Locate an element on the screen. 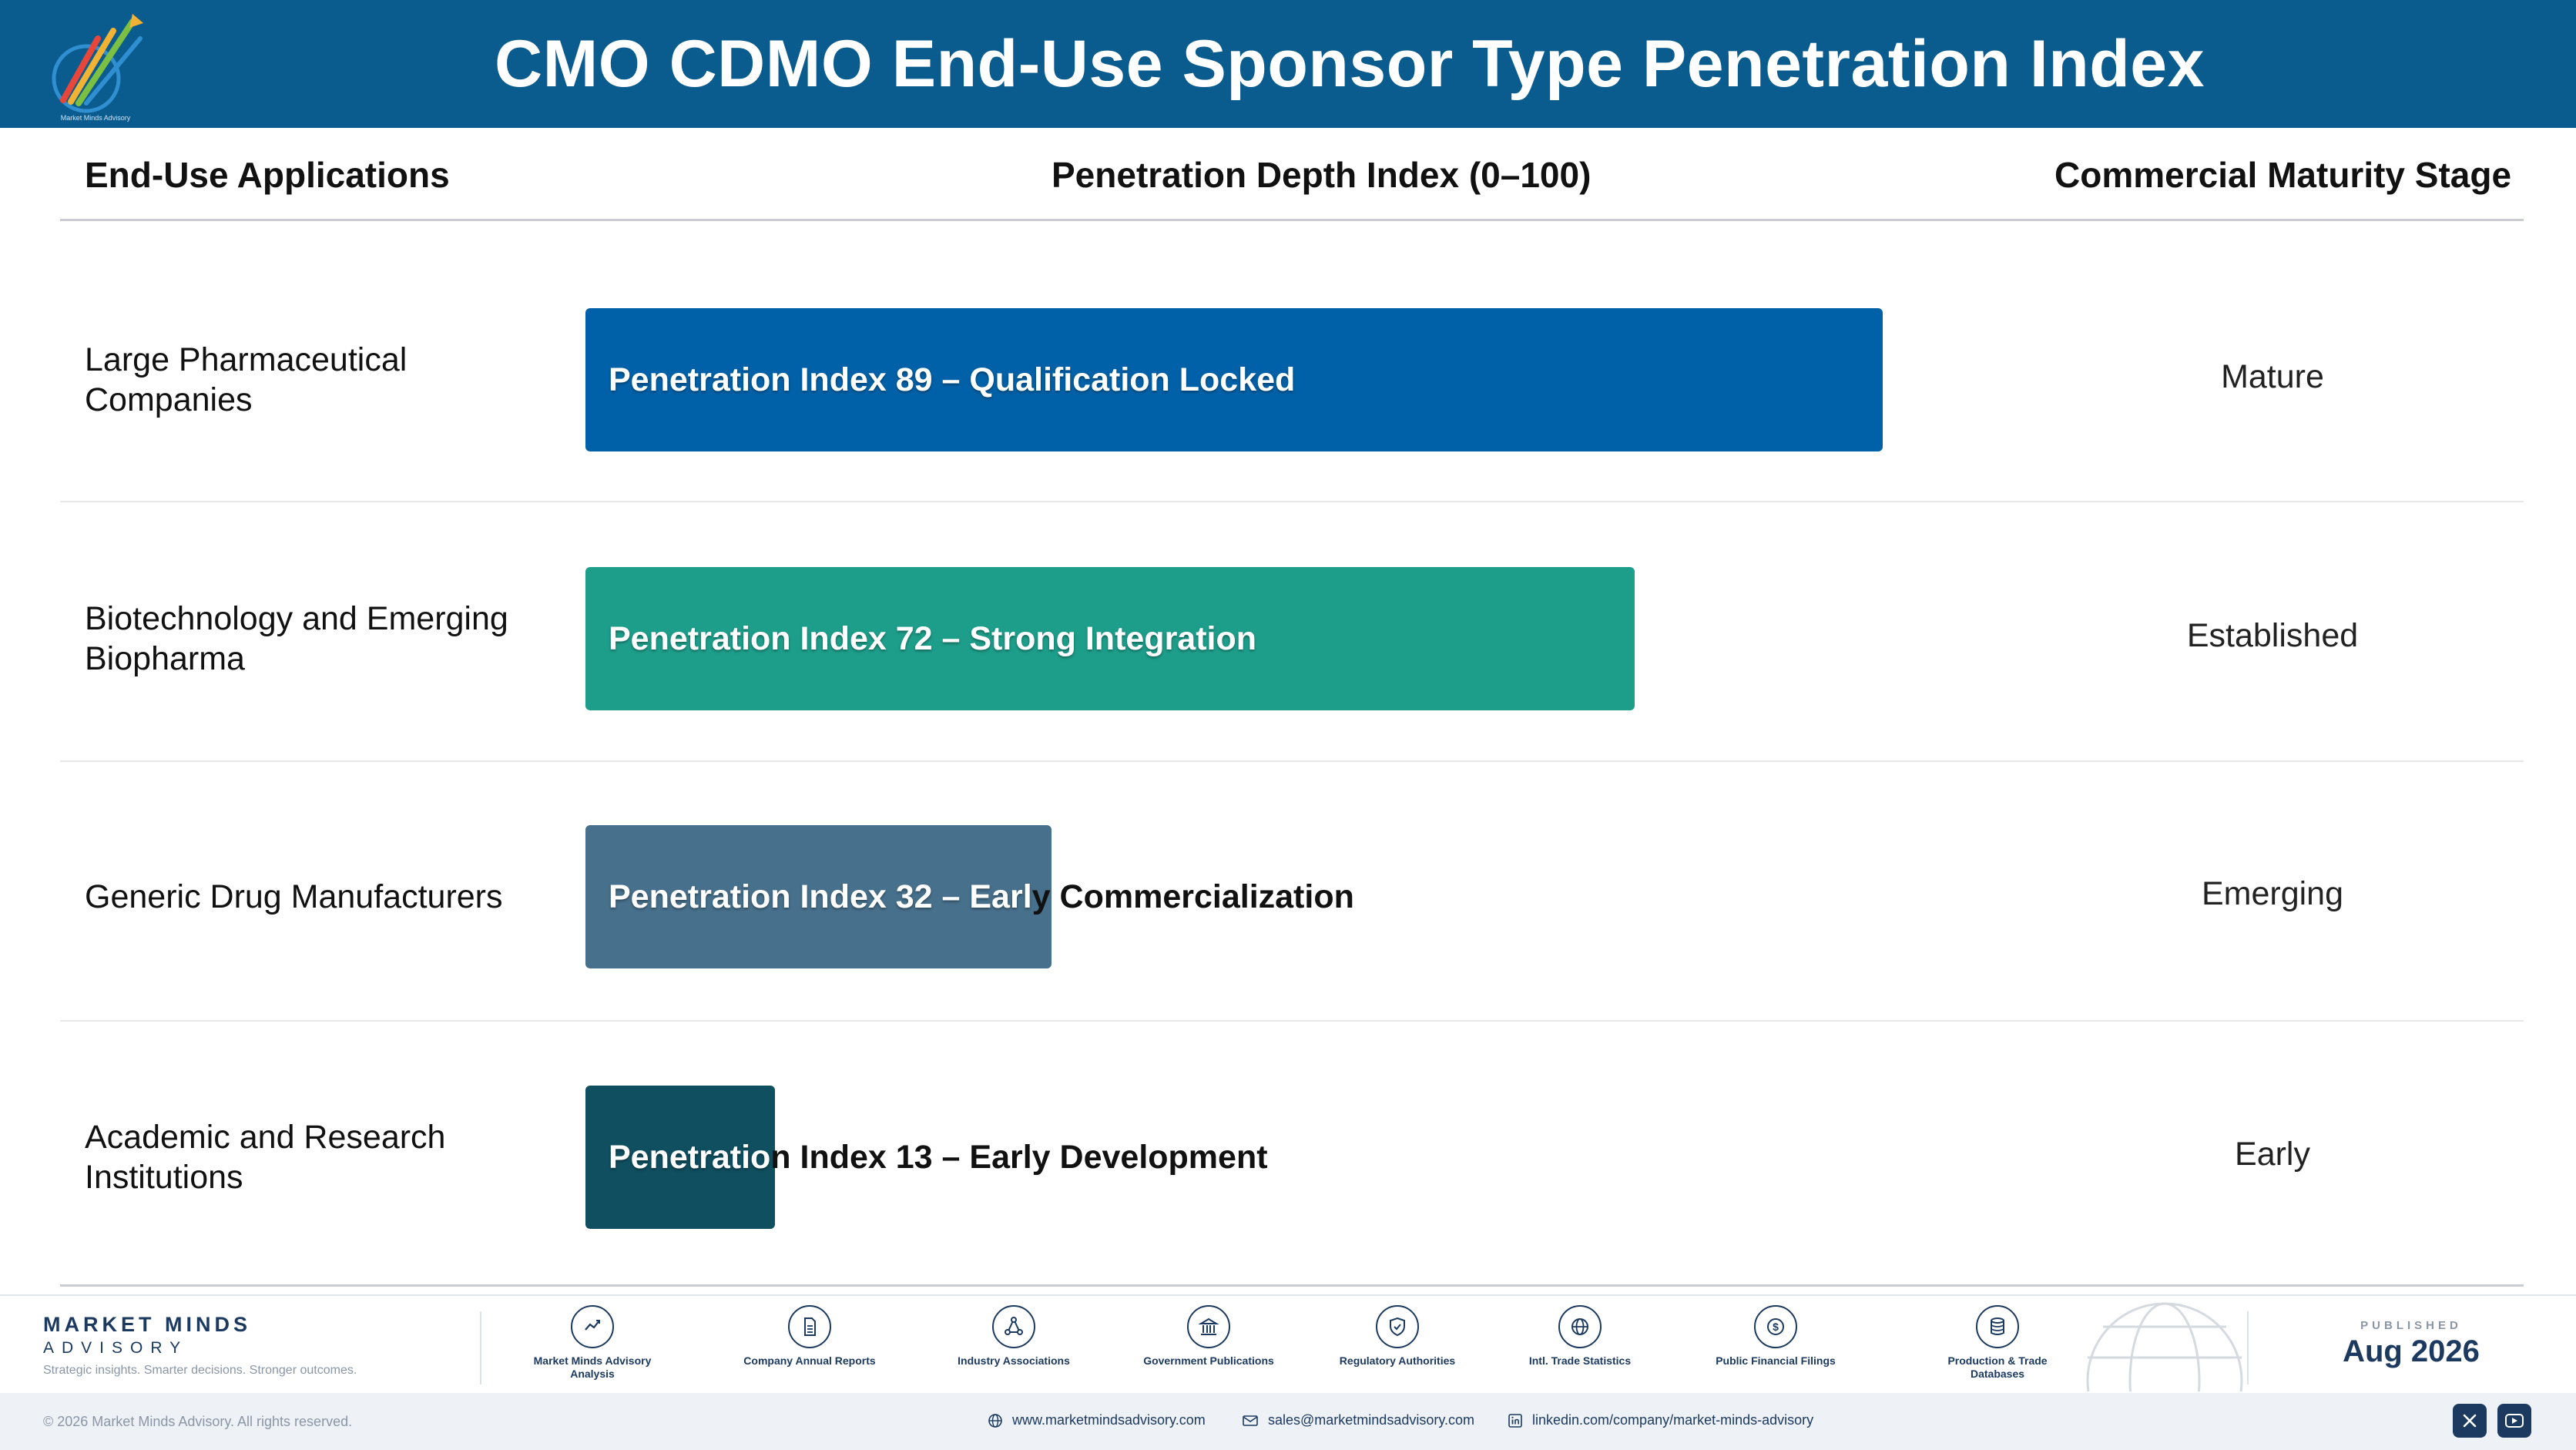  shield-check-icon is located at coordinates (1397, 1326).